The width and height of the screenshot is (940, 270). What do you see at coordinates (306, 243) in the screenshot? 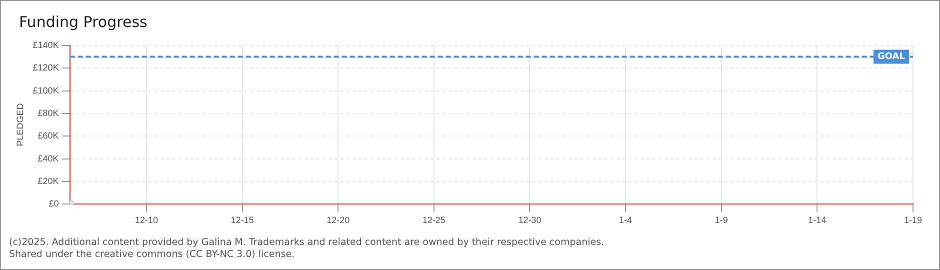
I see `text: (c)2025. Additional content provided by Galina M. Trademarks and related content are owned by their respective companies.` at bounding box center [306, 243].